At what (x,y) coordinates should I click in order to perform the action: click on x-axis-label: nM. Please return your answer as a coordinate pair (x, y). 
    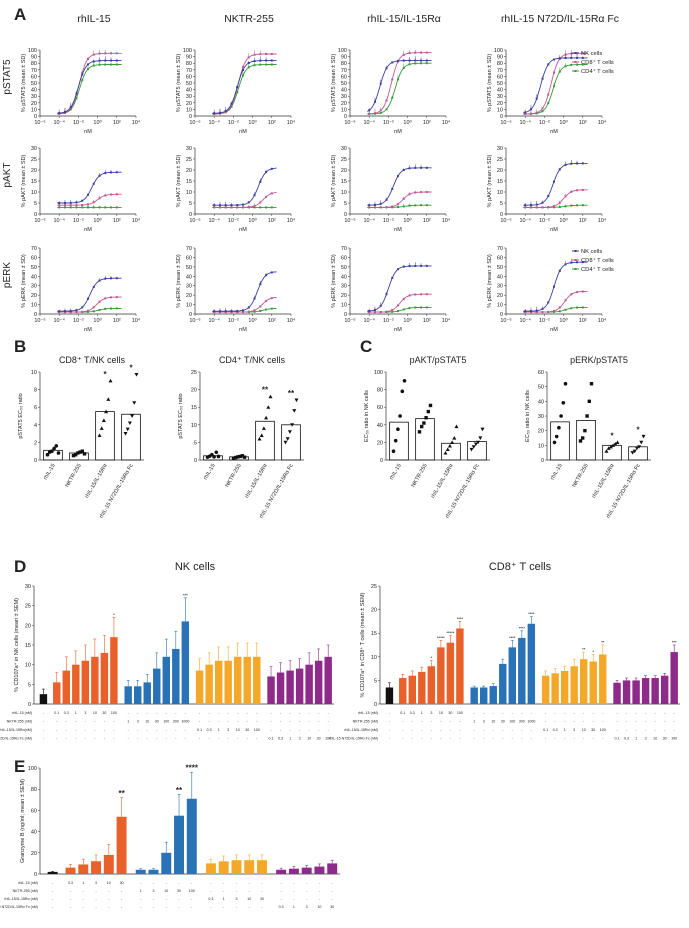
    Looking at the image, I should click on (398, 230).